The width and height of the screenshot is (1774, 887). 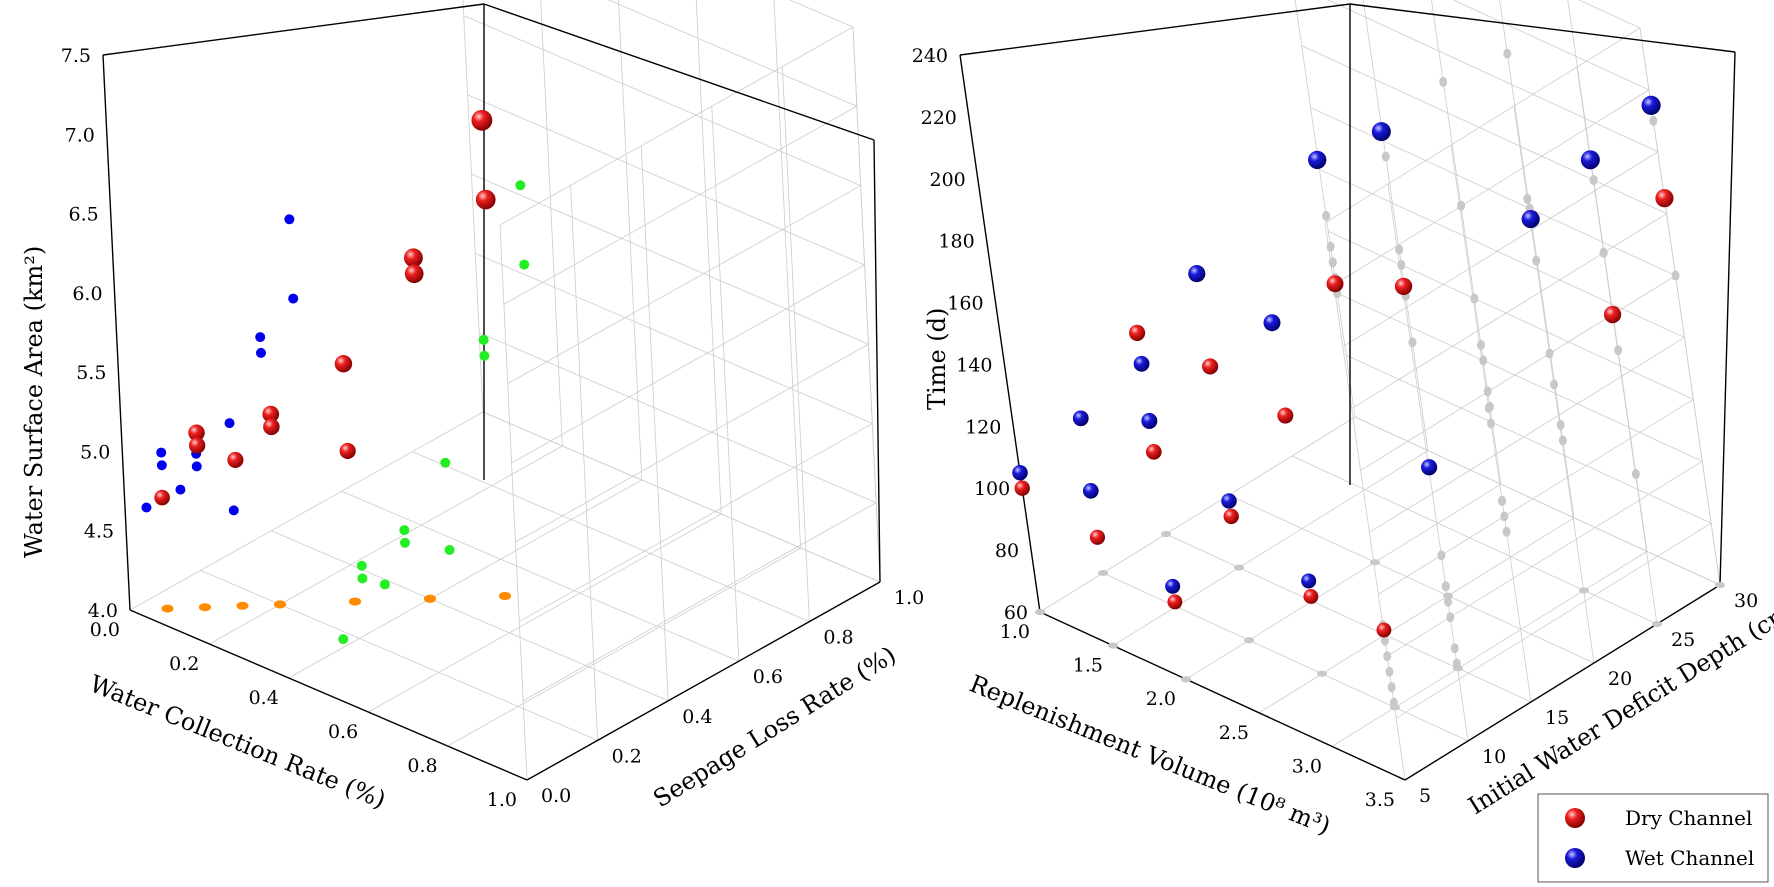 What do you see at coordinates (83, 215) in the screenshot?
I see `z-tick-label: 6.5` at bounding box center [83, 215].